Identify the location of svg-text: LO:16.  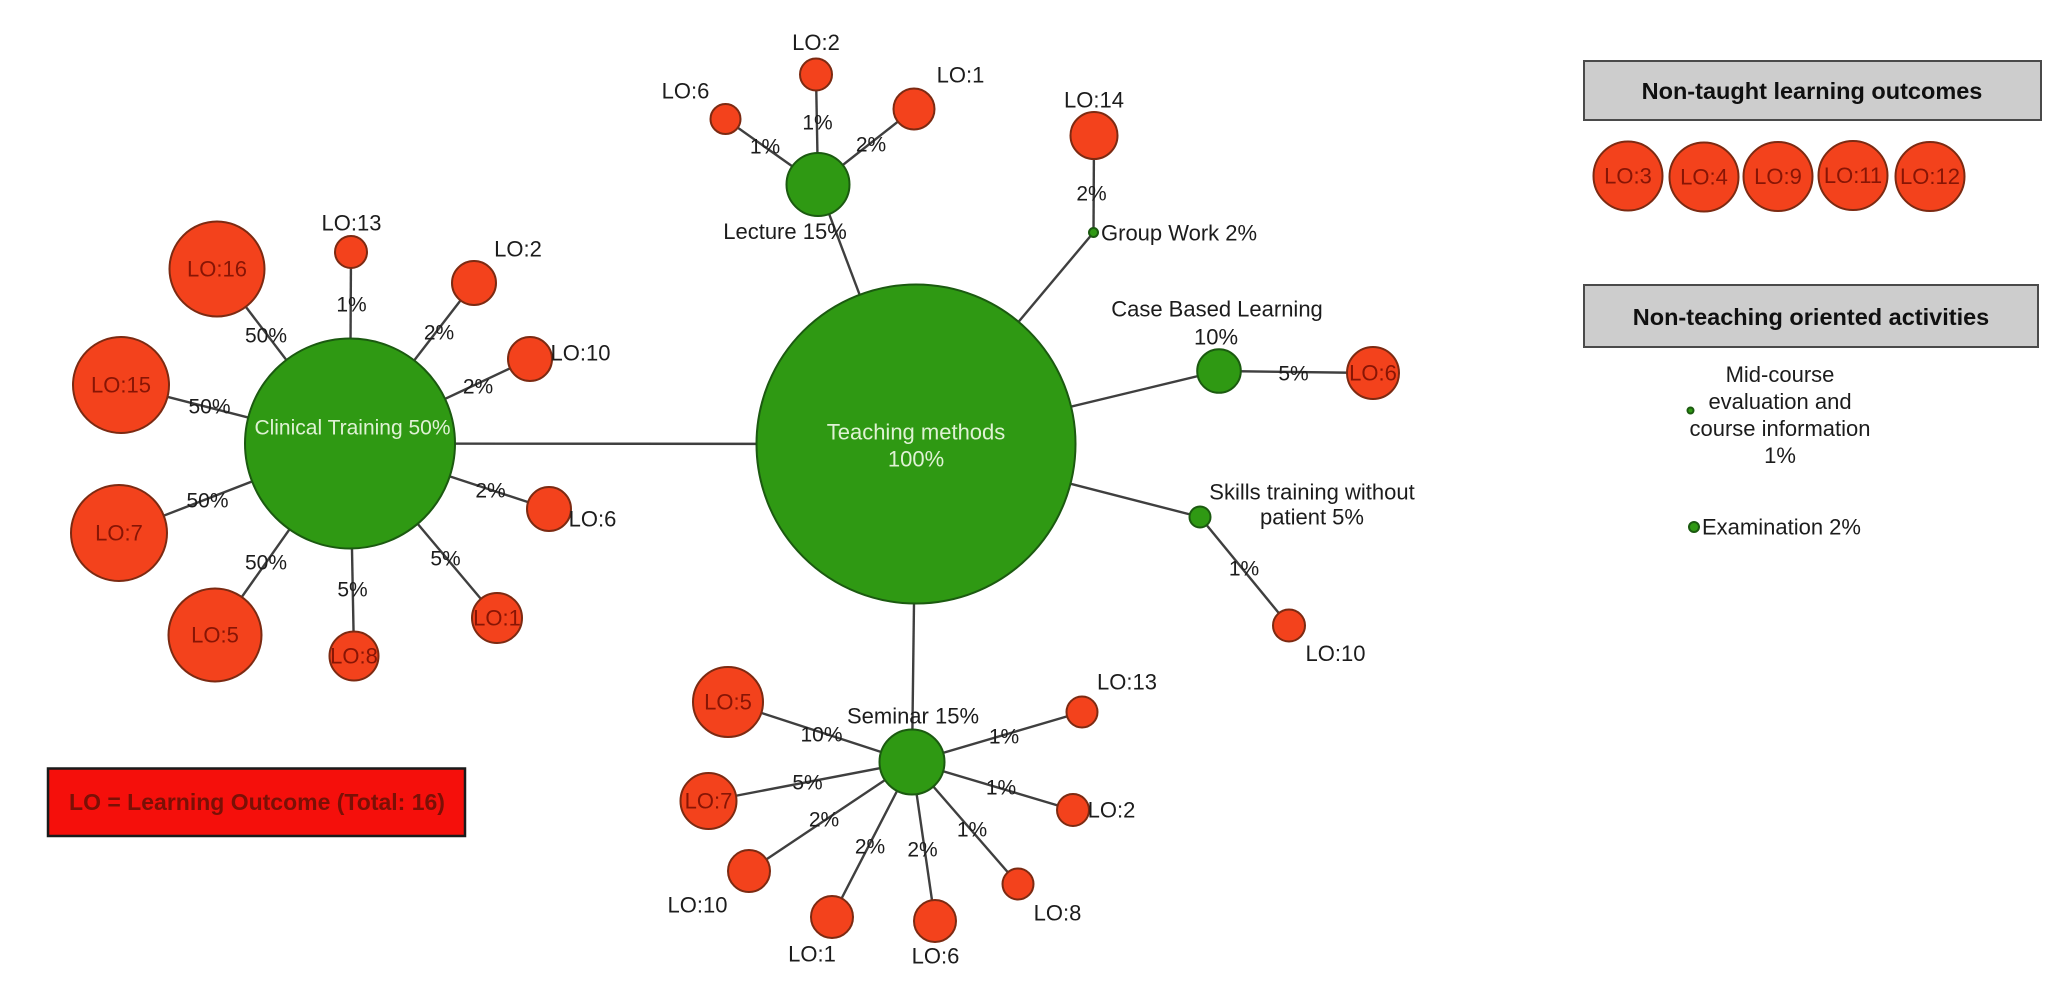
(217, 269).